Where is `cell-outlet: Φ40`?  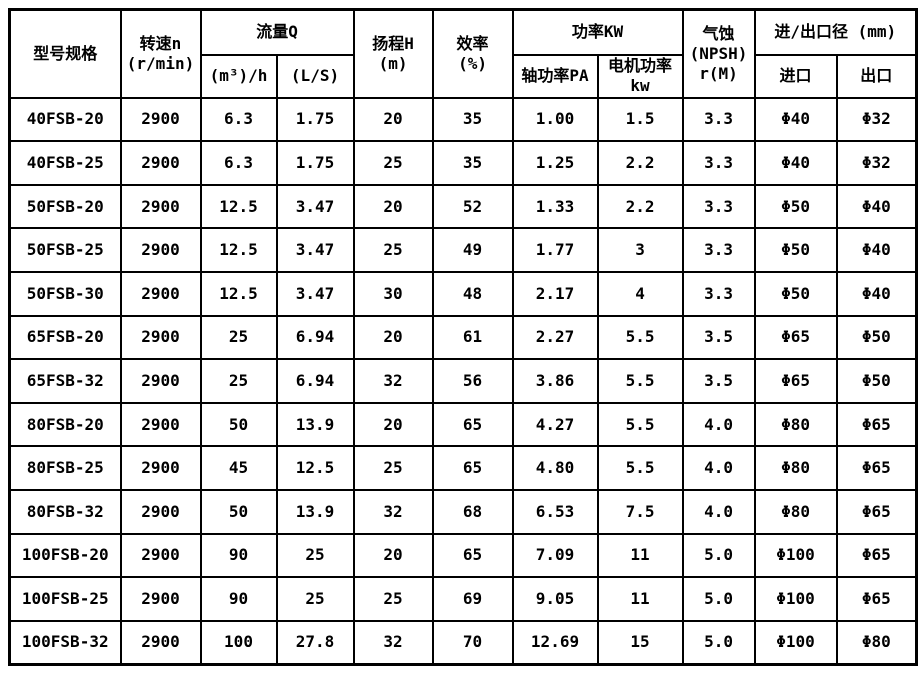 cell-outlet: Φ40 is located at coordinates (876, 293).